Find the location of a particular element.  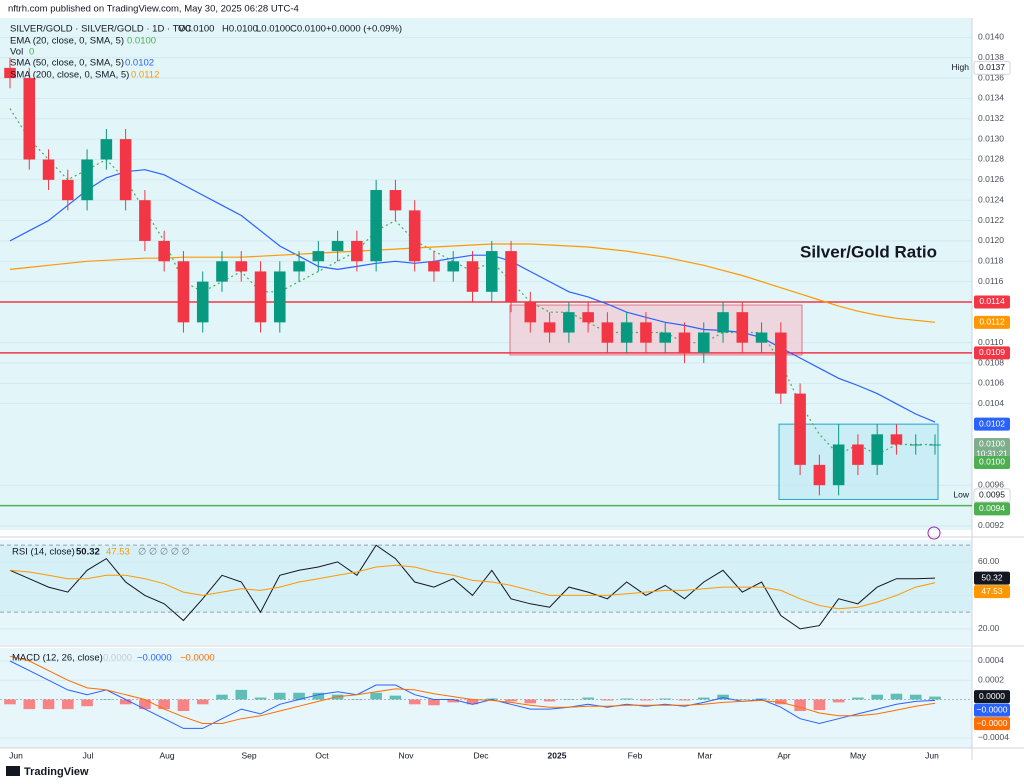

y-tick-label: 0.0096 is located at coordinates (991, 484).